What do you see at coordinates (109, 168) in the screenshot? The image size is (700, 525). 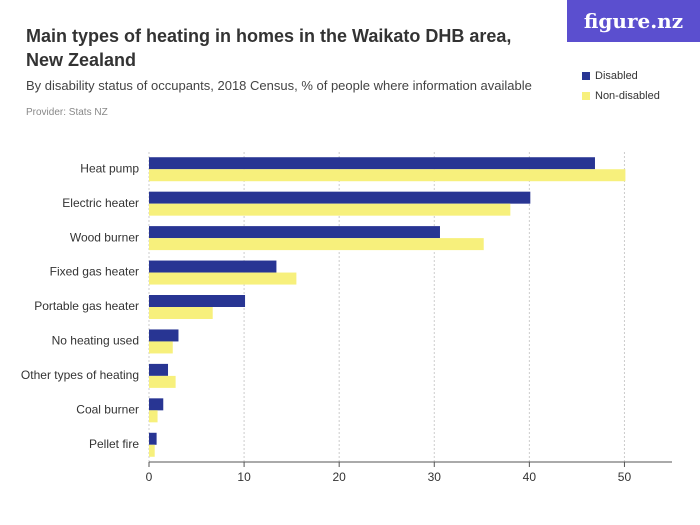 I see `y-tick-label: Heat pump` at bounding box center [109, 168].